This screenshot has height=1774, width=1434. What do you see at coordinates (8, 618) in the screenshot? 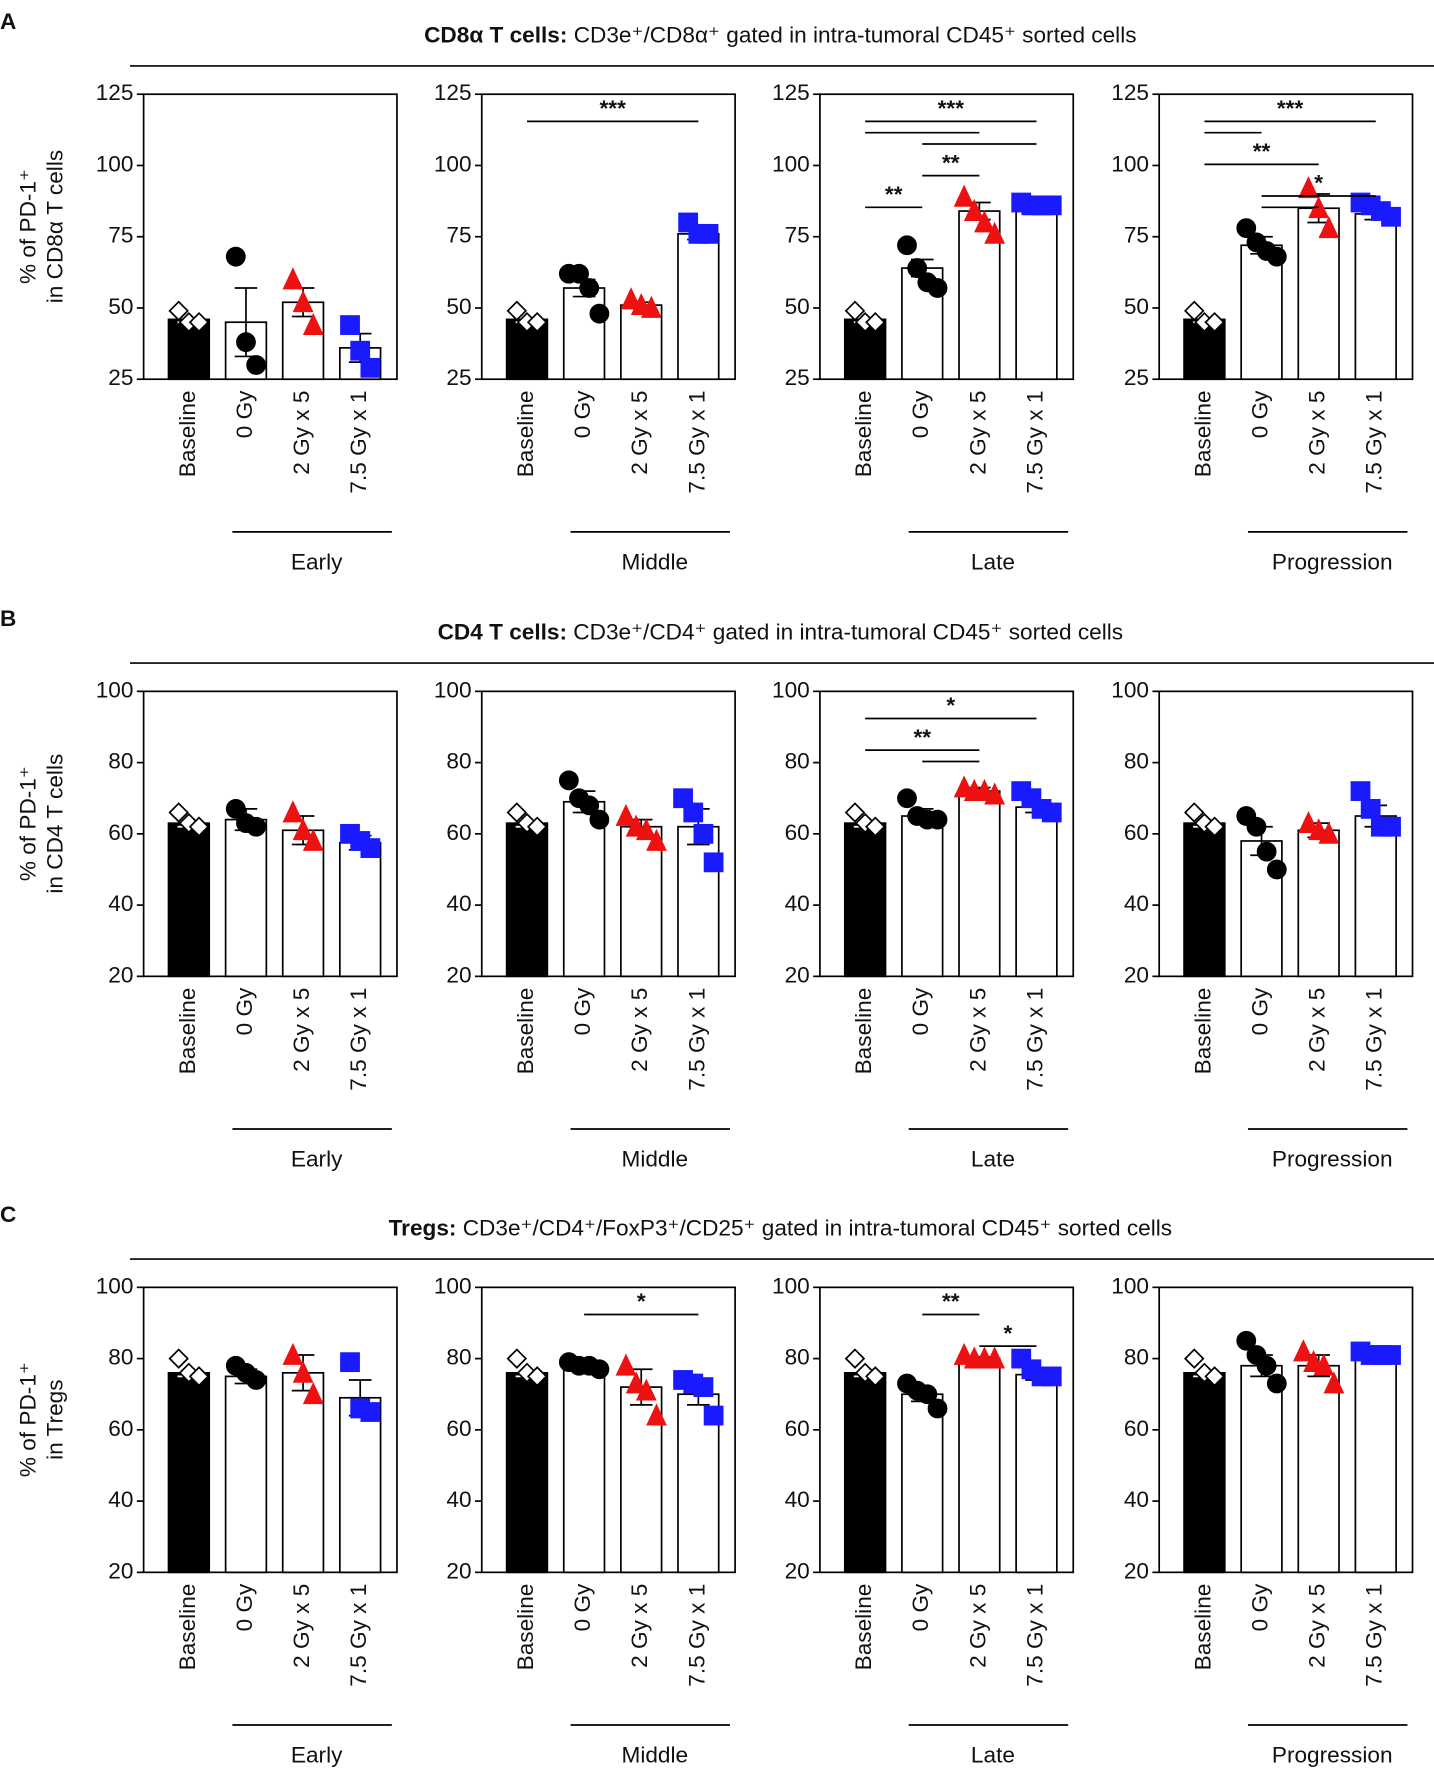
I see `panel-letter: B` at bounding box center [8, 618].